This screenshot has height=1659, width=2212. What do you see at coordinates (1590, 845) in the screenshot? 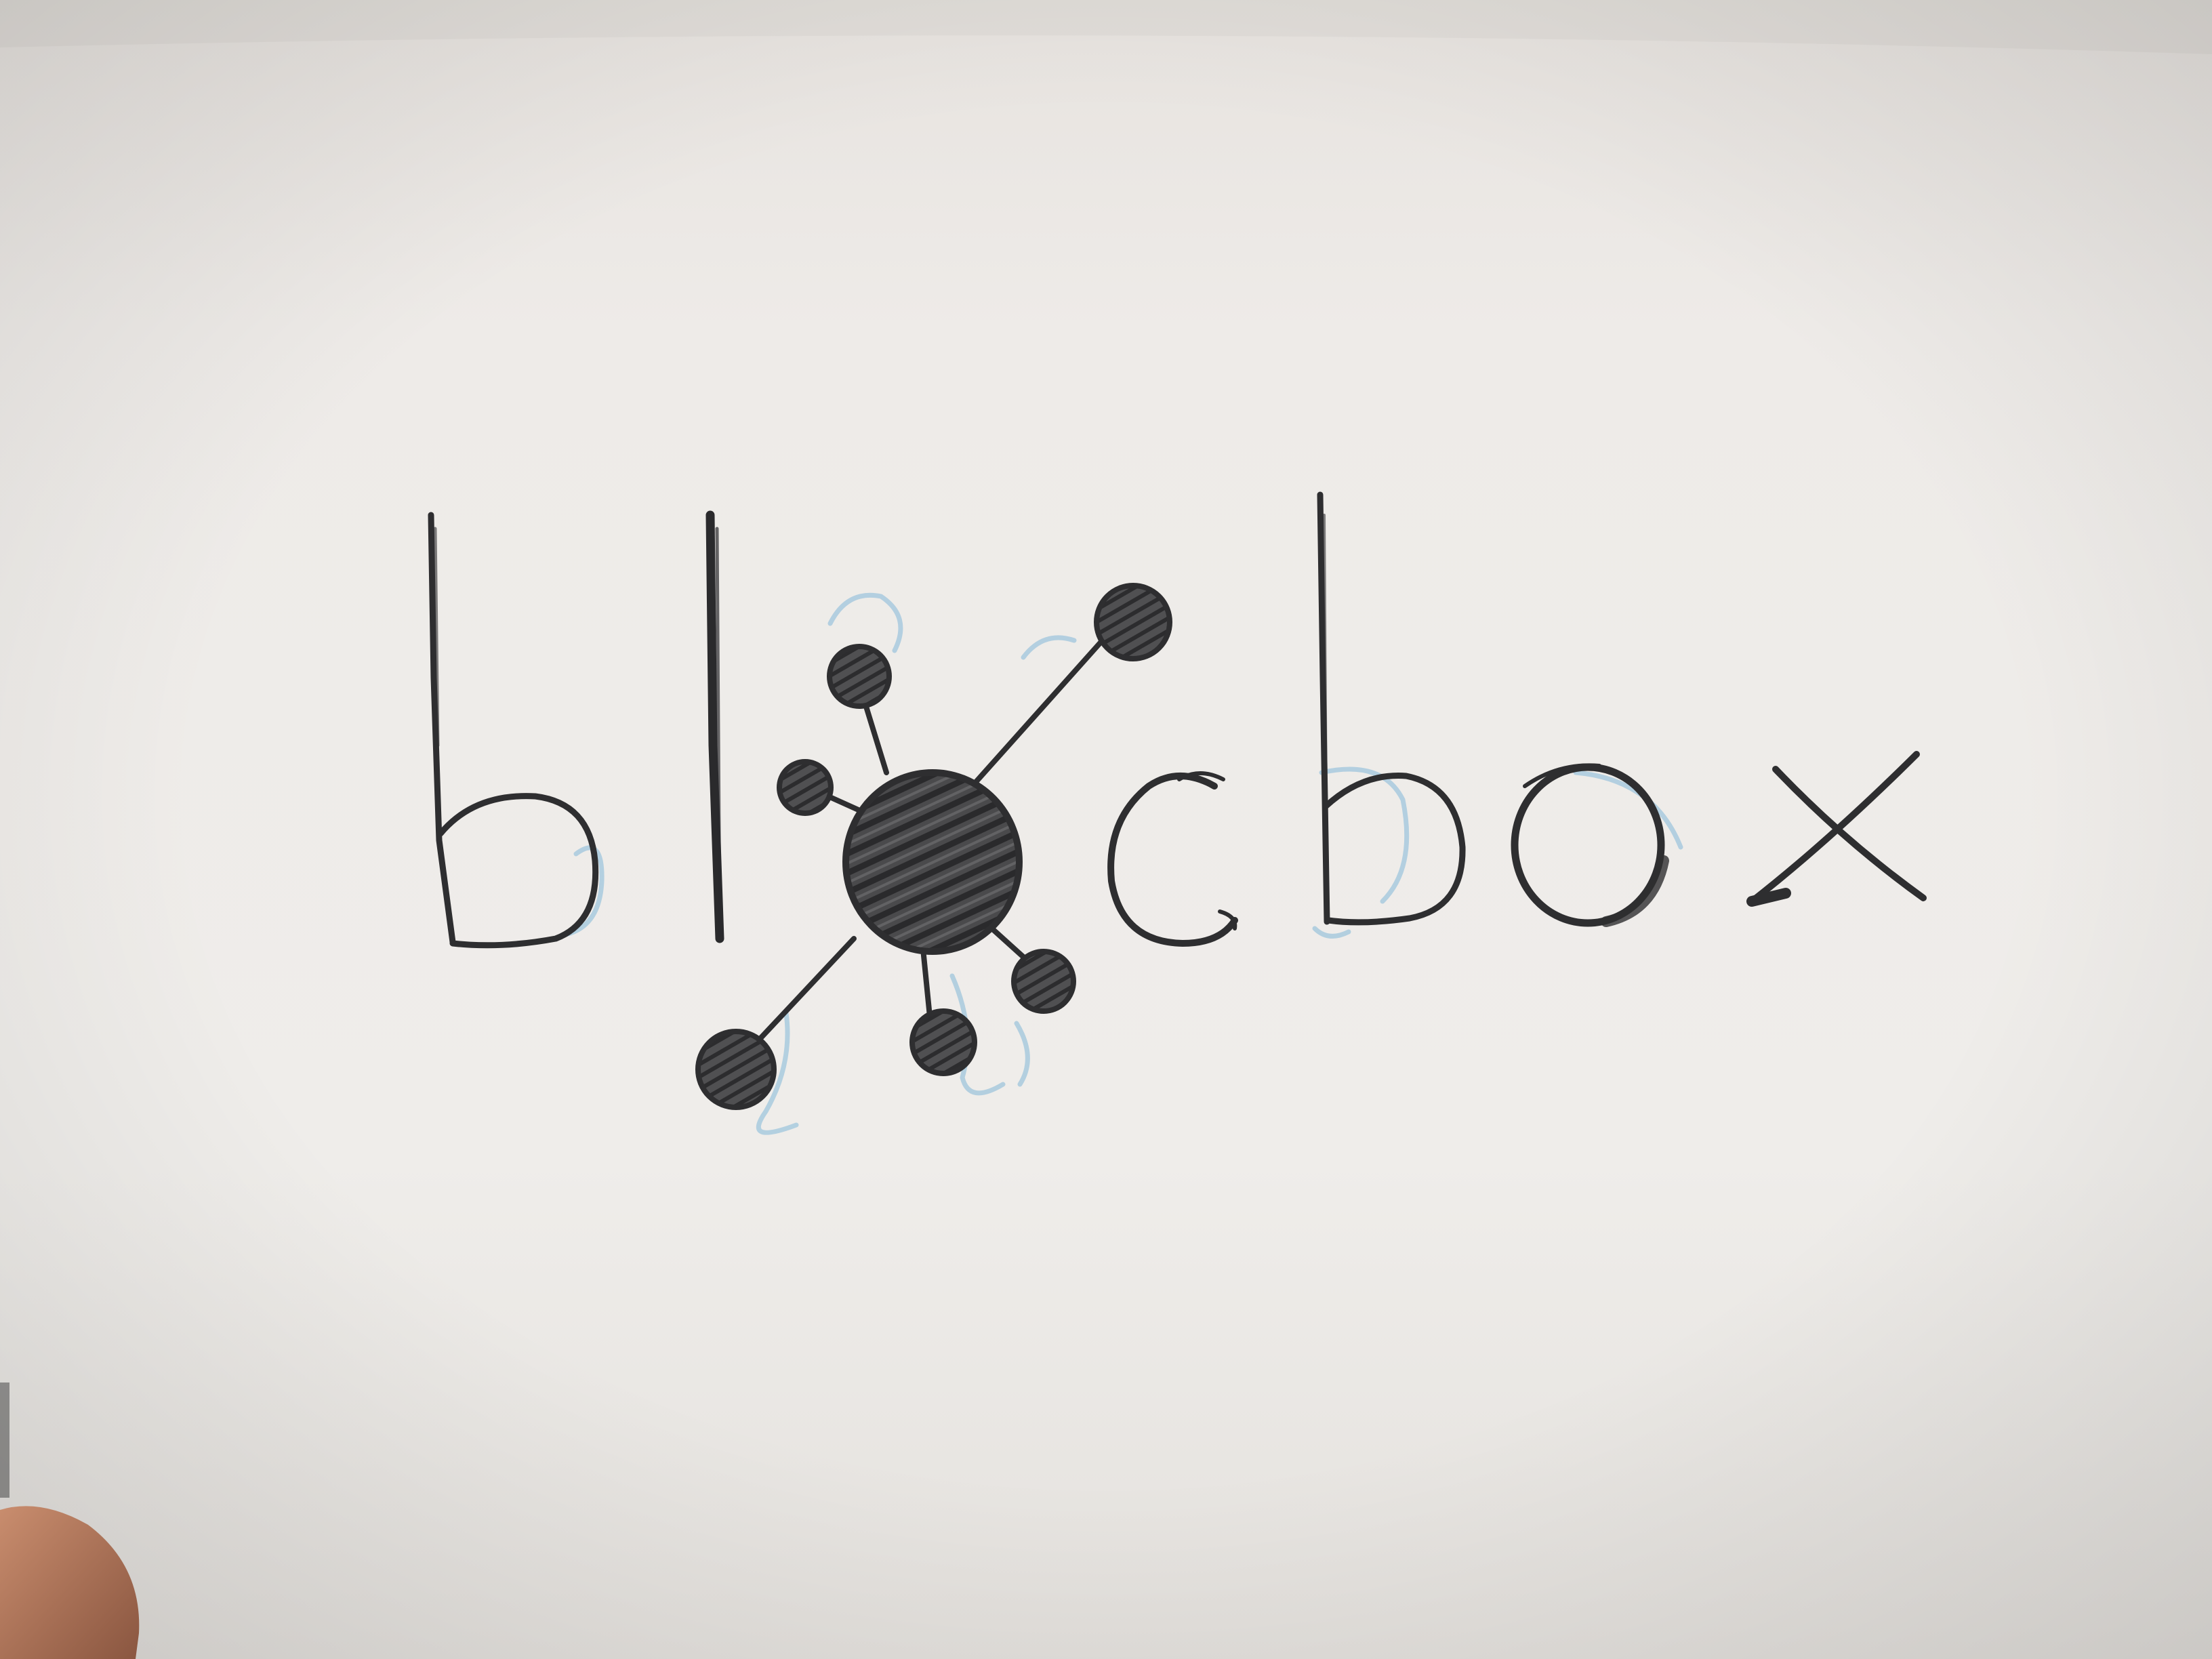
I see `letter-o` at bounding box center [1590, 845].